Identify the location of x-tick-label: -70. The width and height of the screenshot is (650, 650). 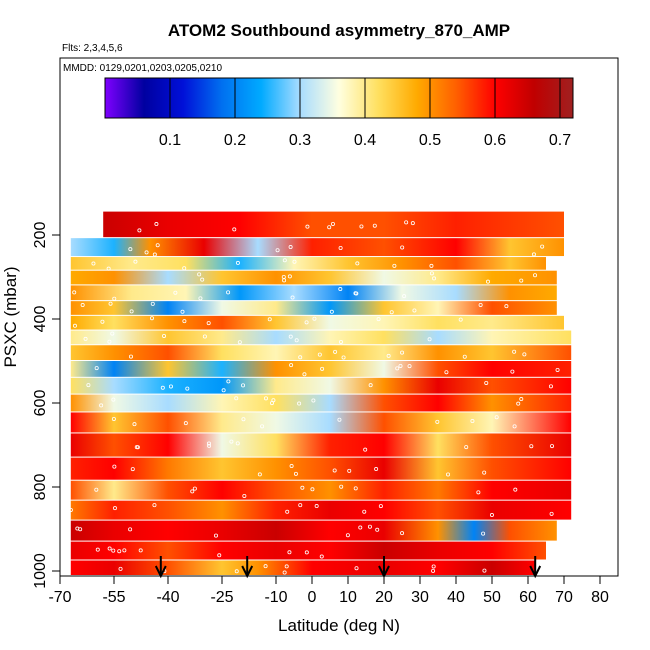
(59, 597).